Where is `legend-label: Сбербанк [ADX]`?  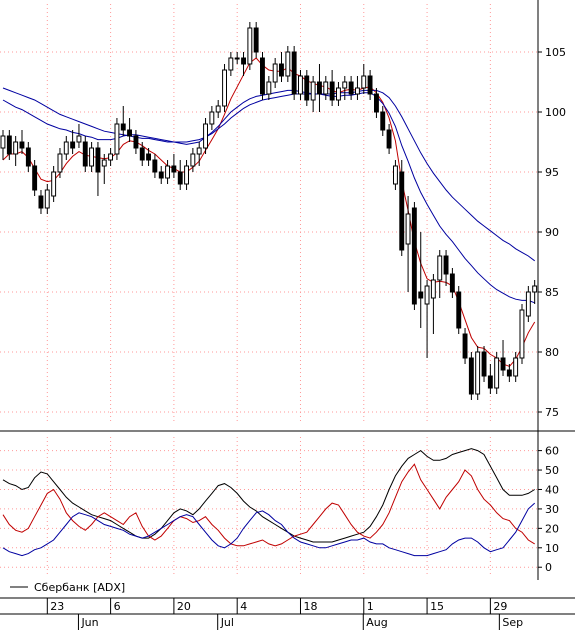 legend-label: Сбербанк [ADX] is located at coordinates (79, 587).